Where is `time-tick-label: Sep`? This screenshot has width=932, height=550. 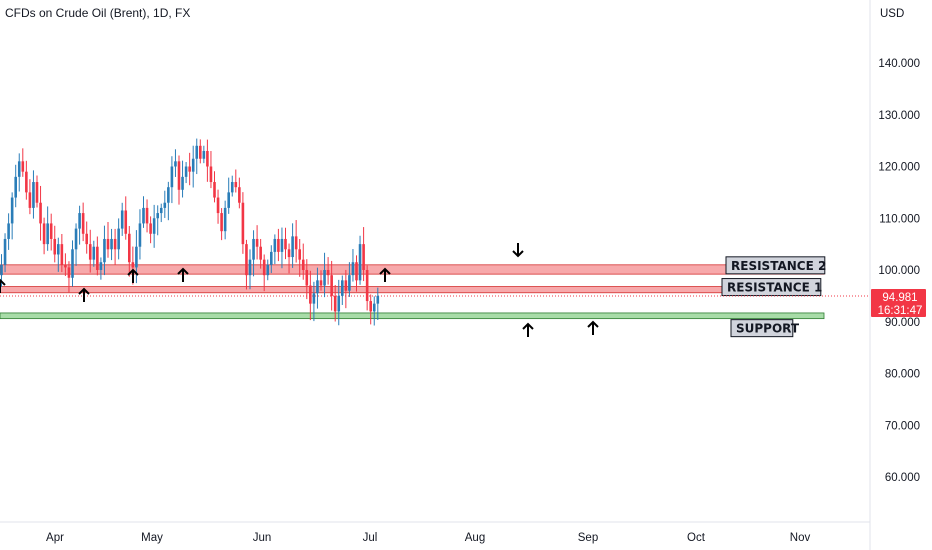
time-tick-label: Sep is located at coordinates (588, 538).